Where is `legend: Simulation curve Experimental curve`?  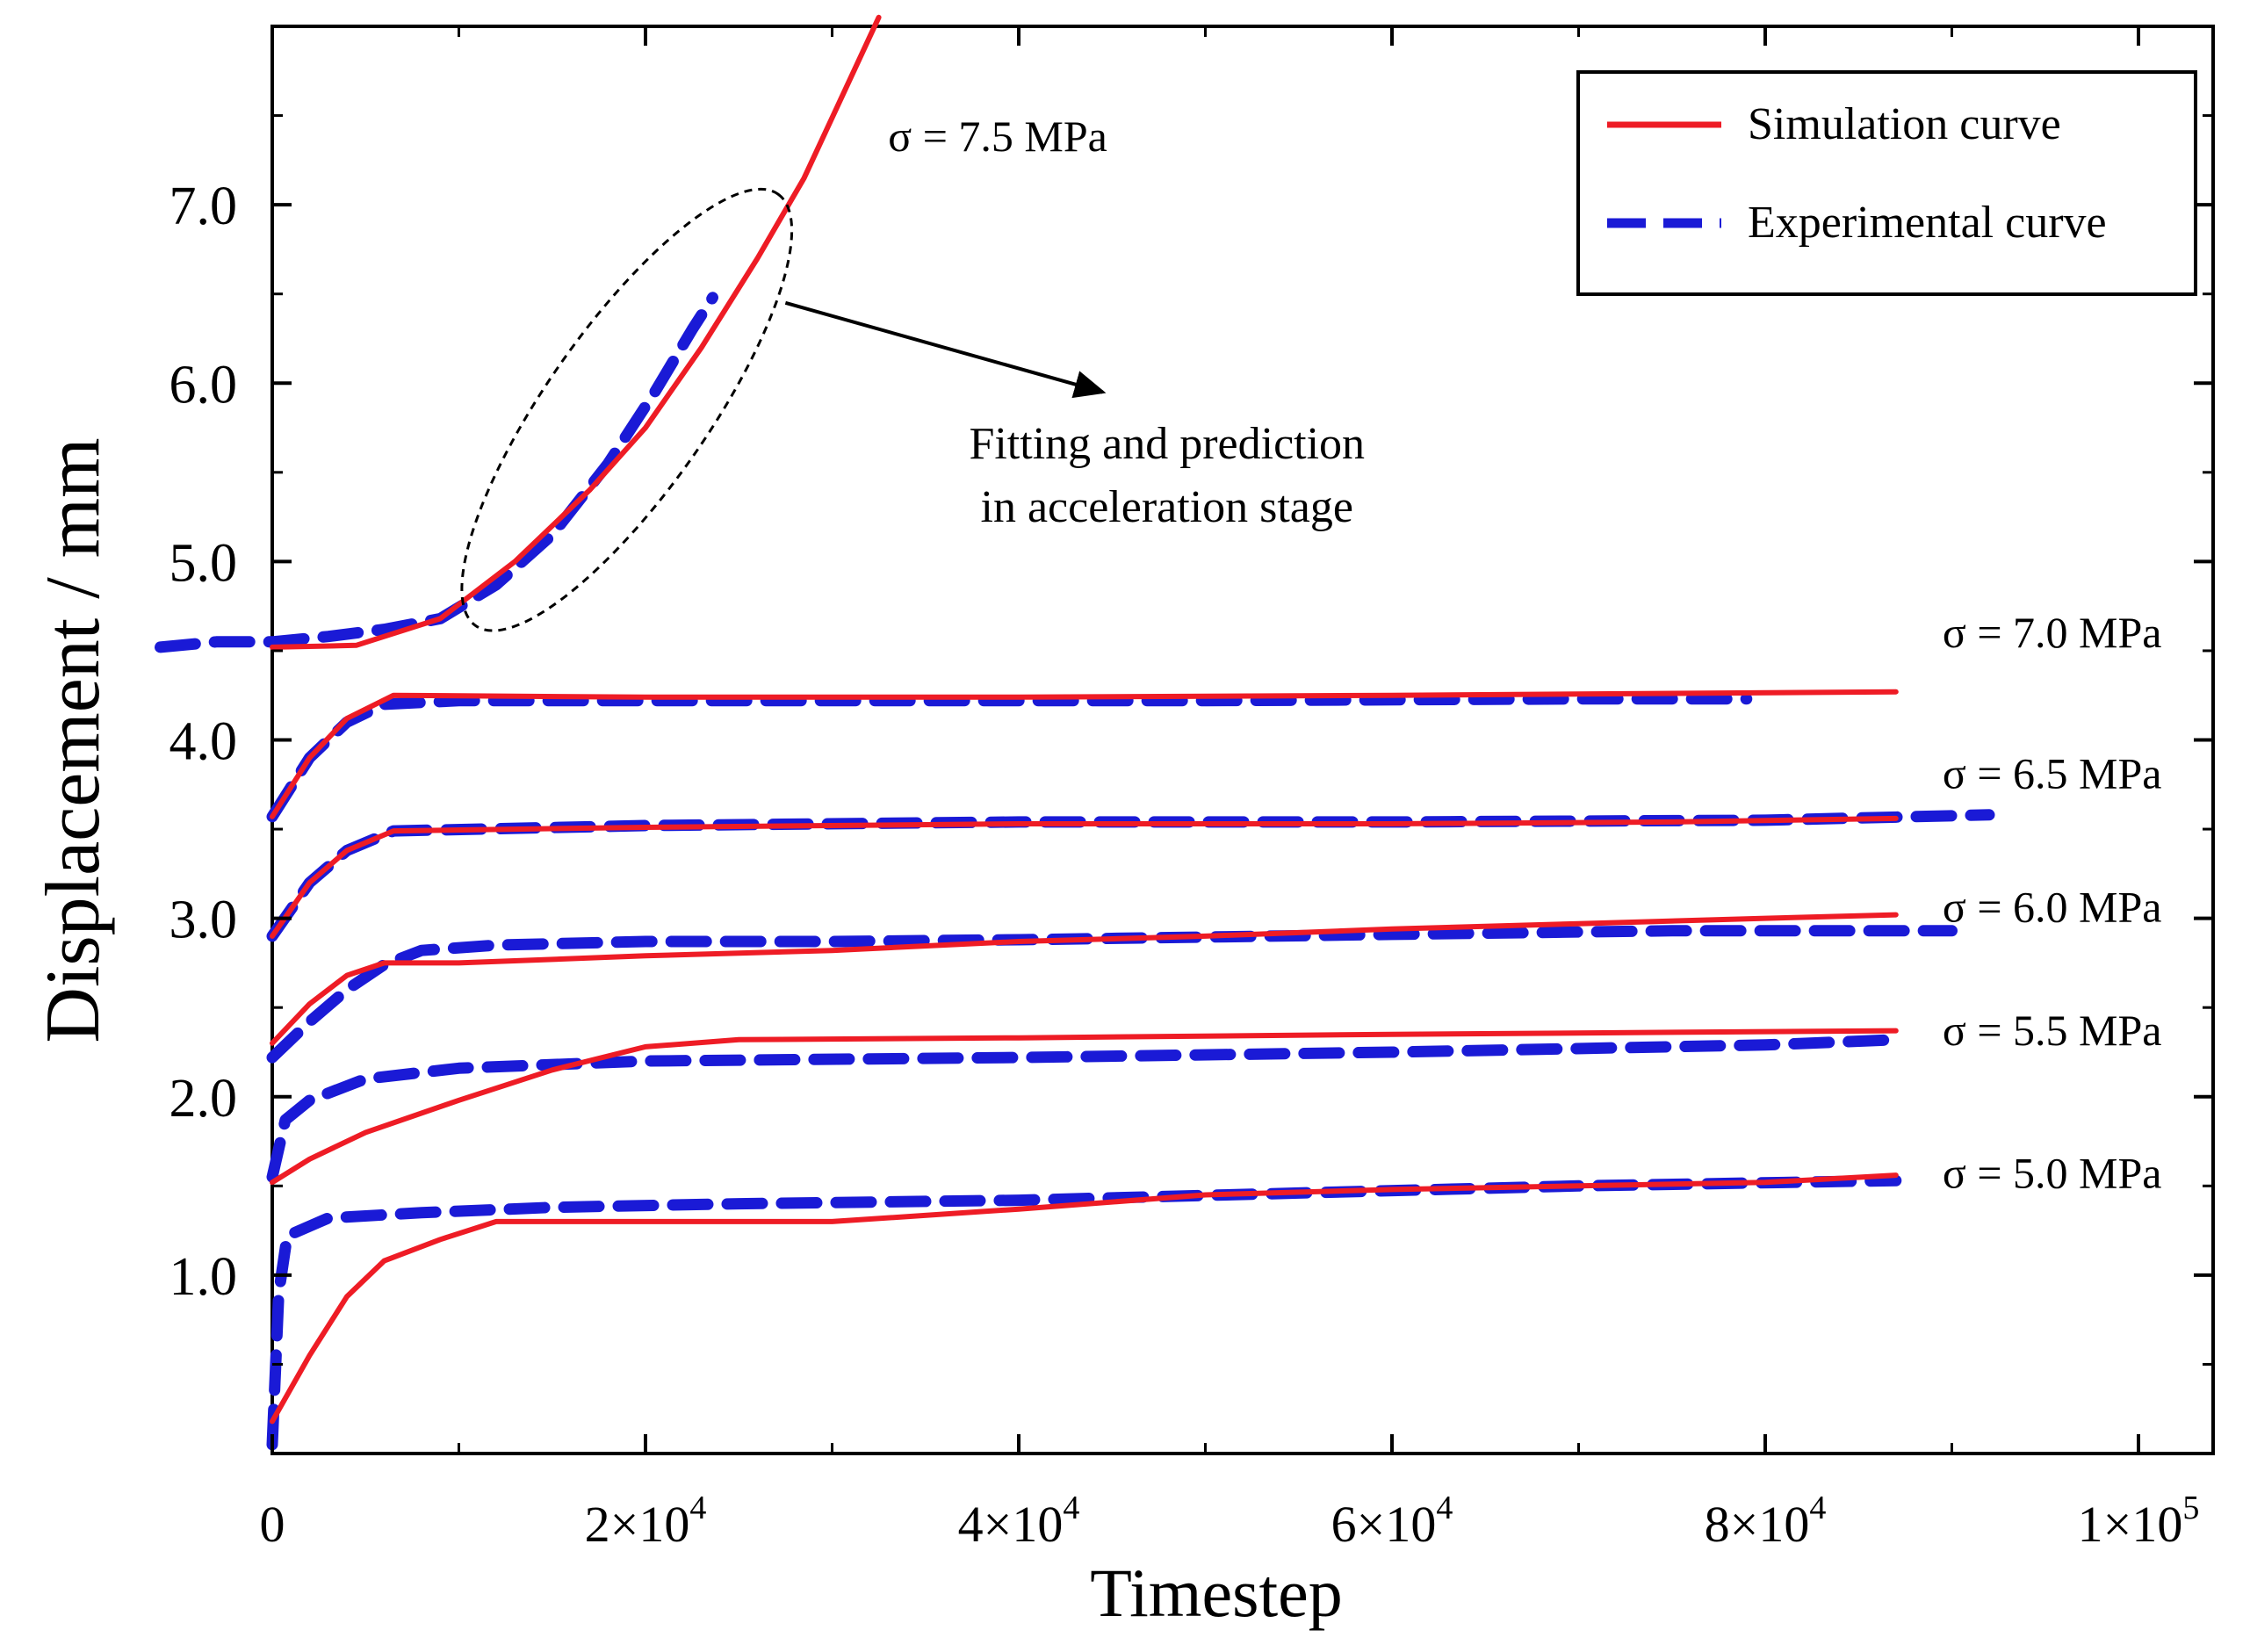 legend: Simulation curve Experimental curve is located at coordinates (1886, 183).